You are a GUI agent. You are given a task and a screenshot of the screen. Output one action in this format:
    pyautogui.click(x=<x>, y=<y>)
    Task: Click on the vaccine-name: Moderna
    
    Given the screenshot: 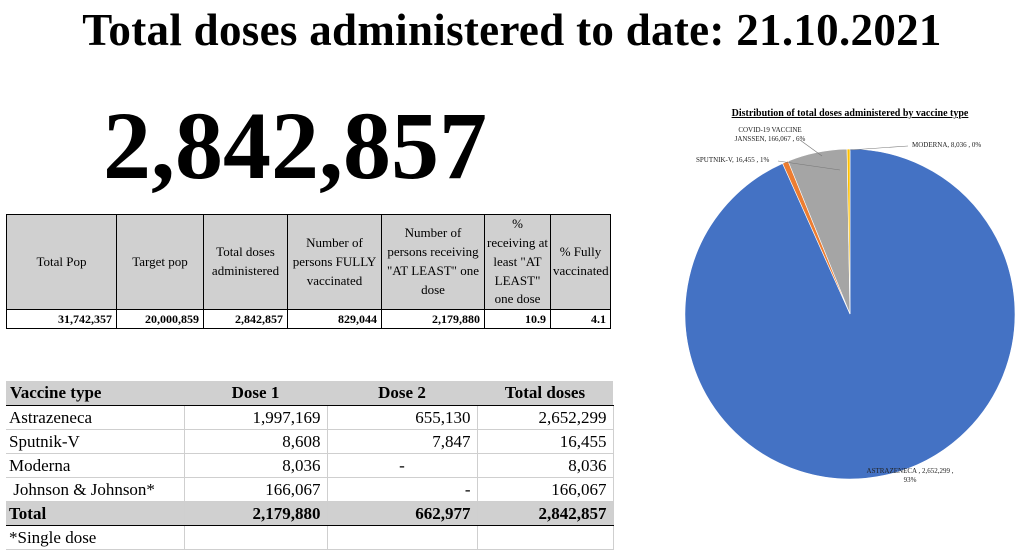 What is the action you would take?
    pyautogui.click(x=95, y=465)
    